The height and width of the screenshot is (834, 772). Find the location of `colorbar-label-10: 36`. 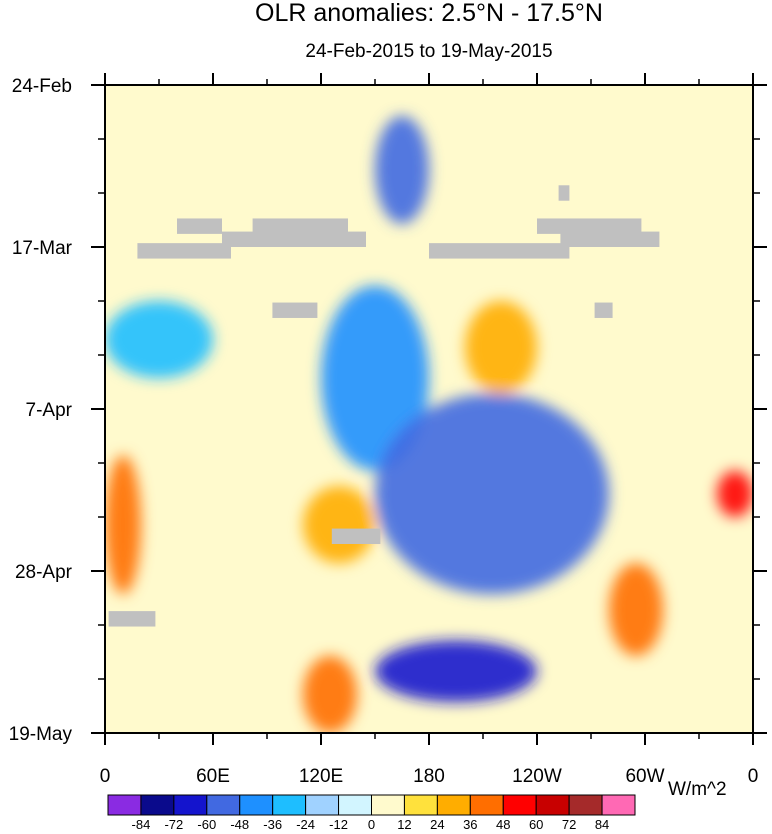

colorbar-label-10: 36 is located at coordinates (470, 824).